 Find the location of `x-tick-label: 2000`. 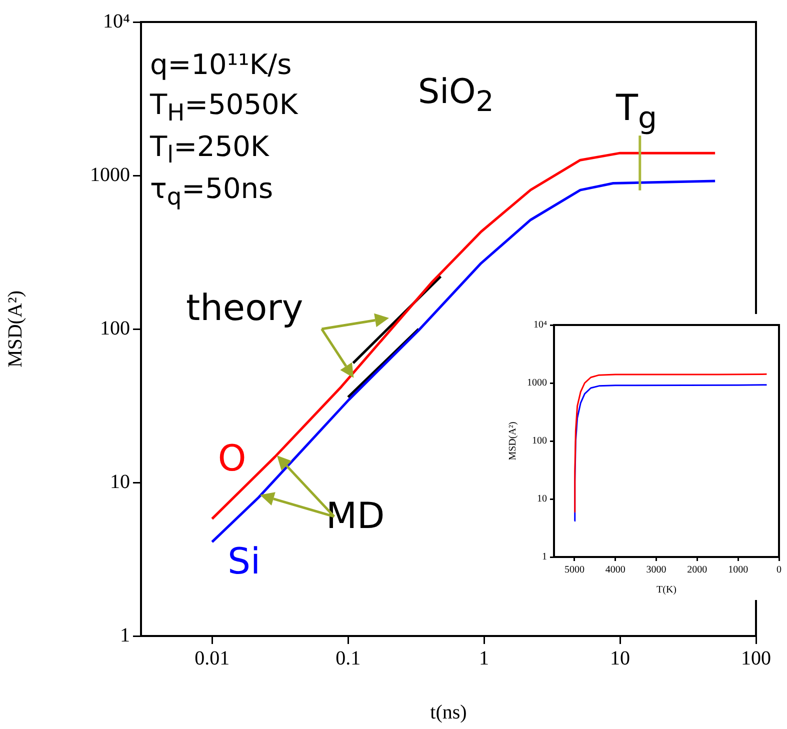

x-tick-label: 2000 is located at coordinates (697, 570).